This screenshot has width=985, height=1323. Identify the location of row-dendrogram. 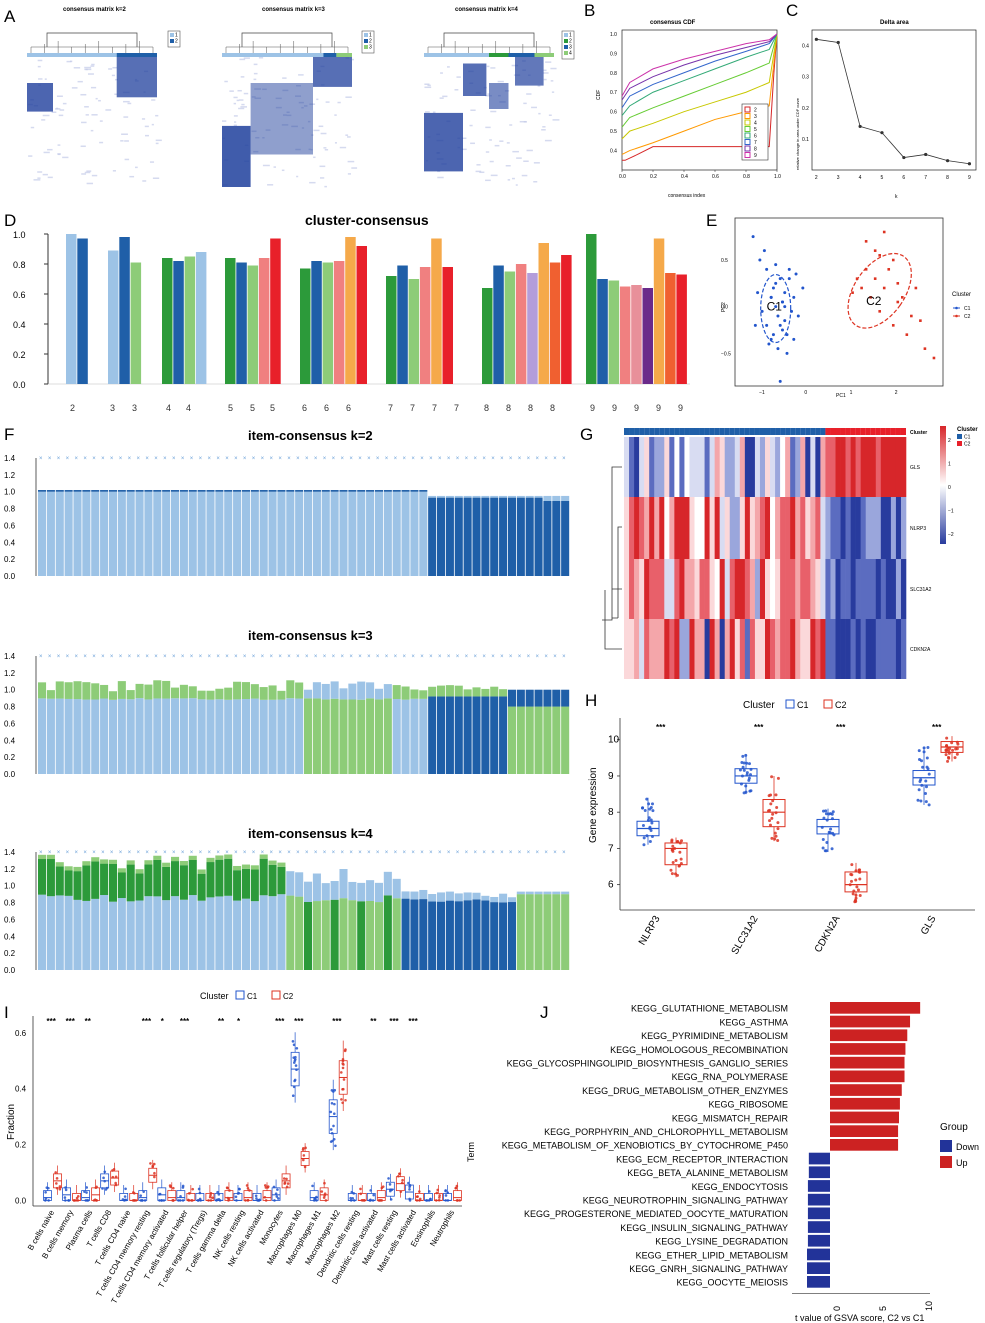
(613, 588).